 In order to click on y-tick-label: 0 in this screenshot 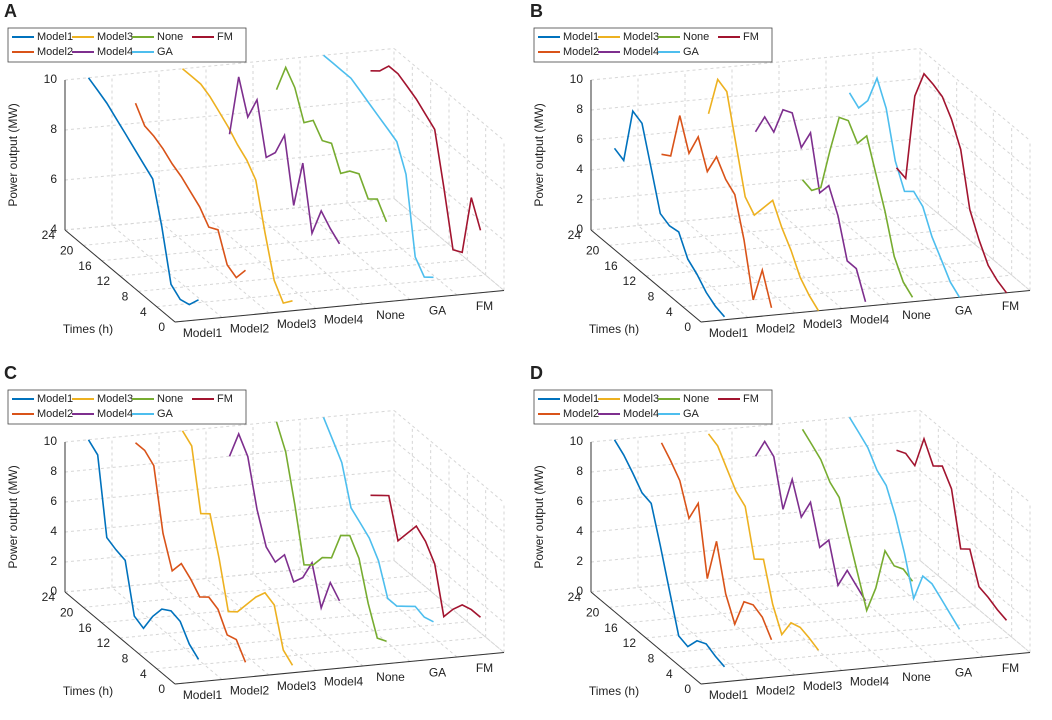, I will do `click(579, 591)`.